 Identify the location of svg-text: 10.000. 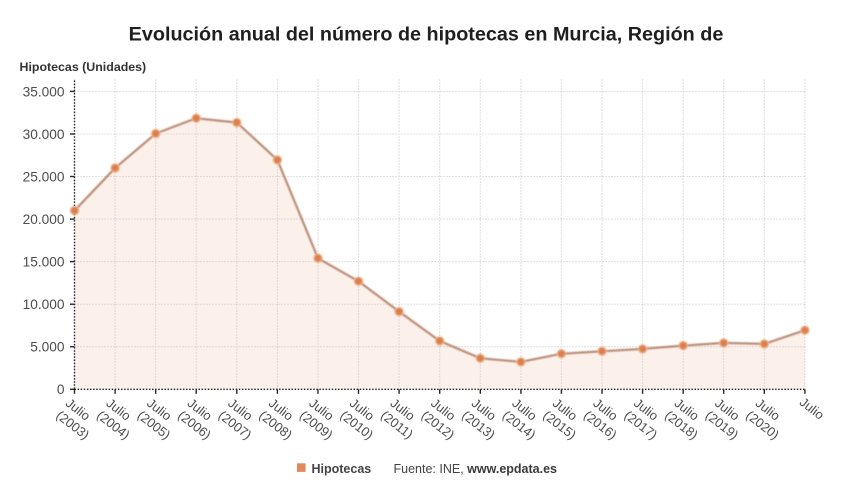
(44, 304).